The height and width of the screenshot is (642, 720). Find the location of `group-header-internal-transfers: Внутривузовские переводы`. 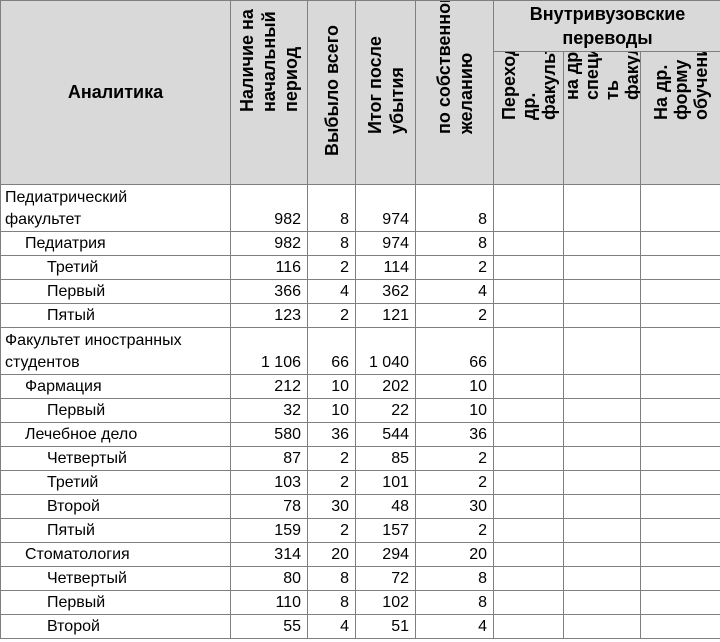

group-header-internal-transfers: Внутривузовские переводы is located at coordinates (606, 26).